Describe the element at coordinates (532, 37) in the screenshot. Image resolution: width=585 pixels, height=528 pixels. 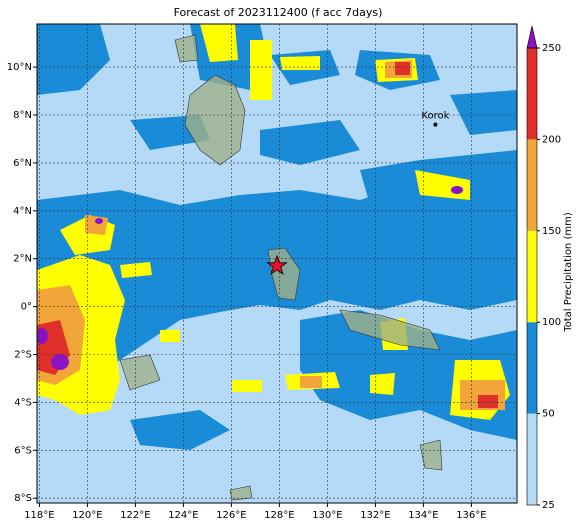
I see `colorbar-extend` at that location.